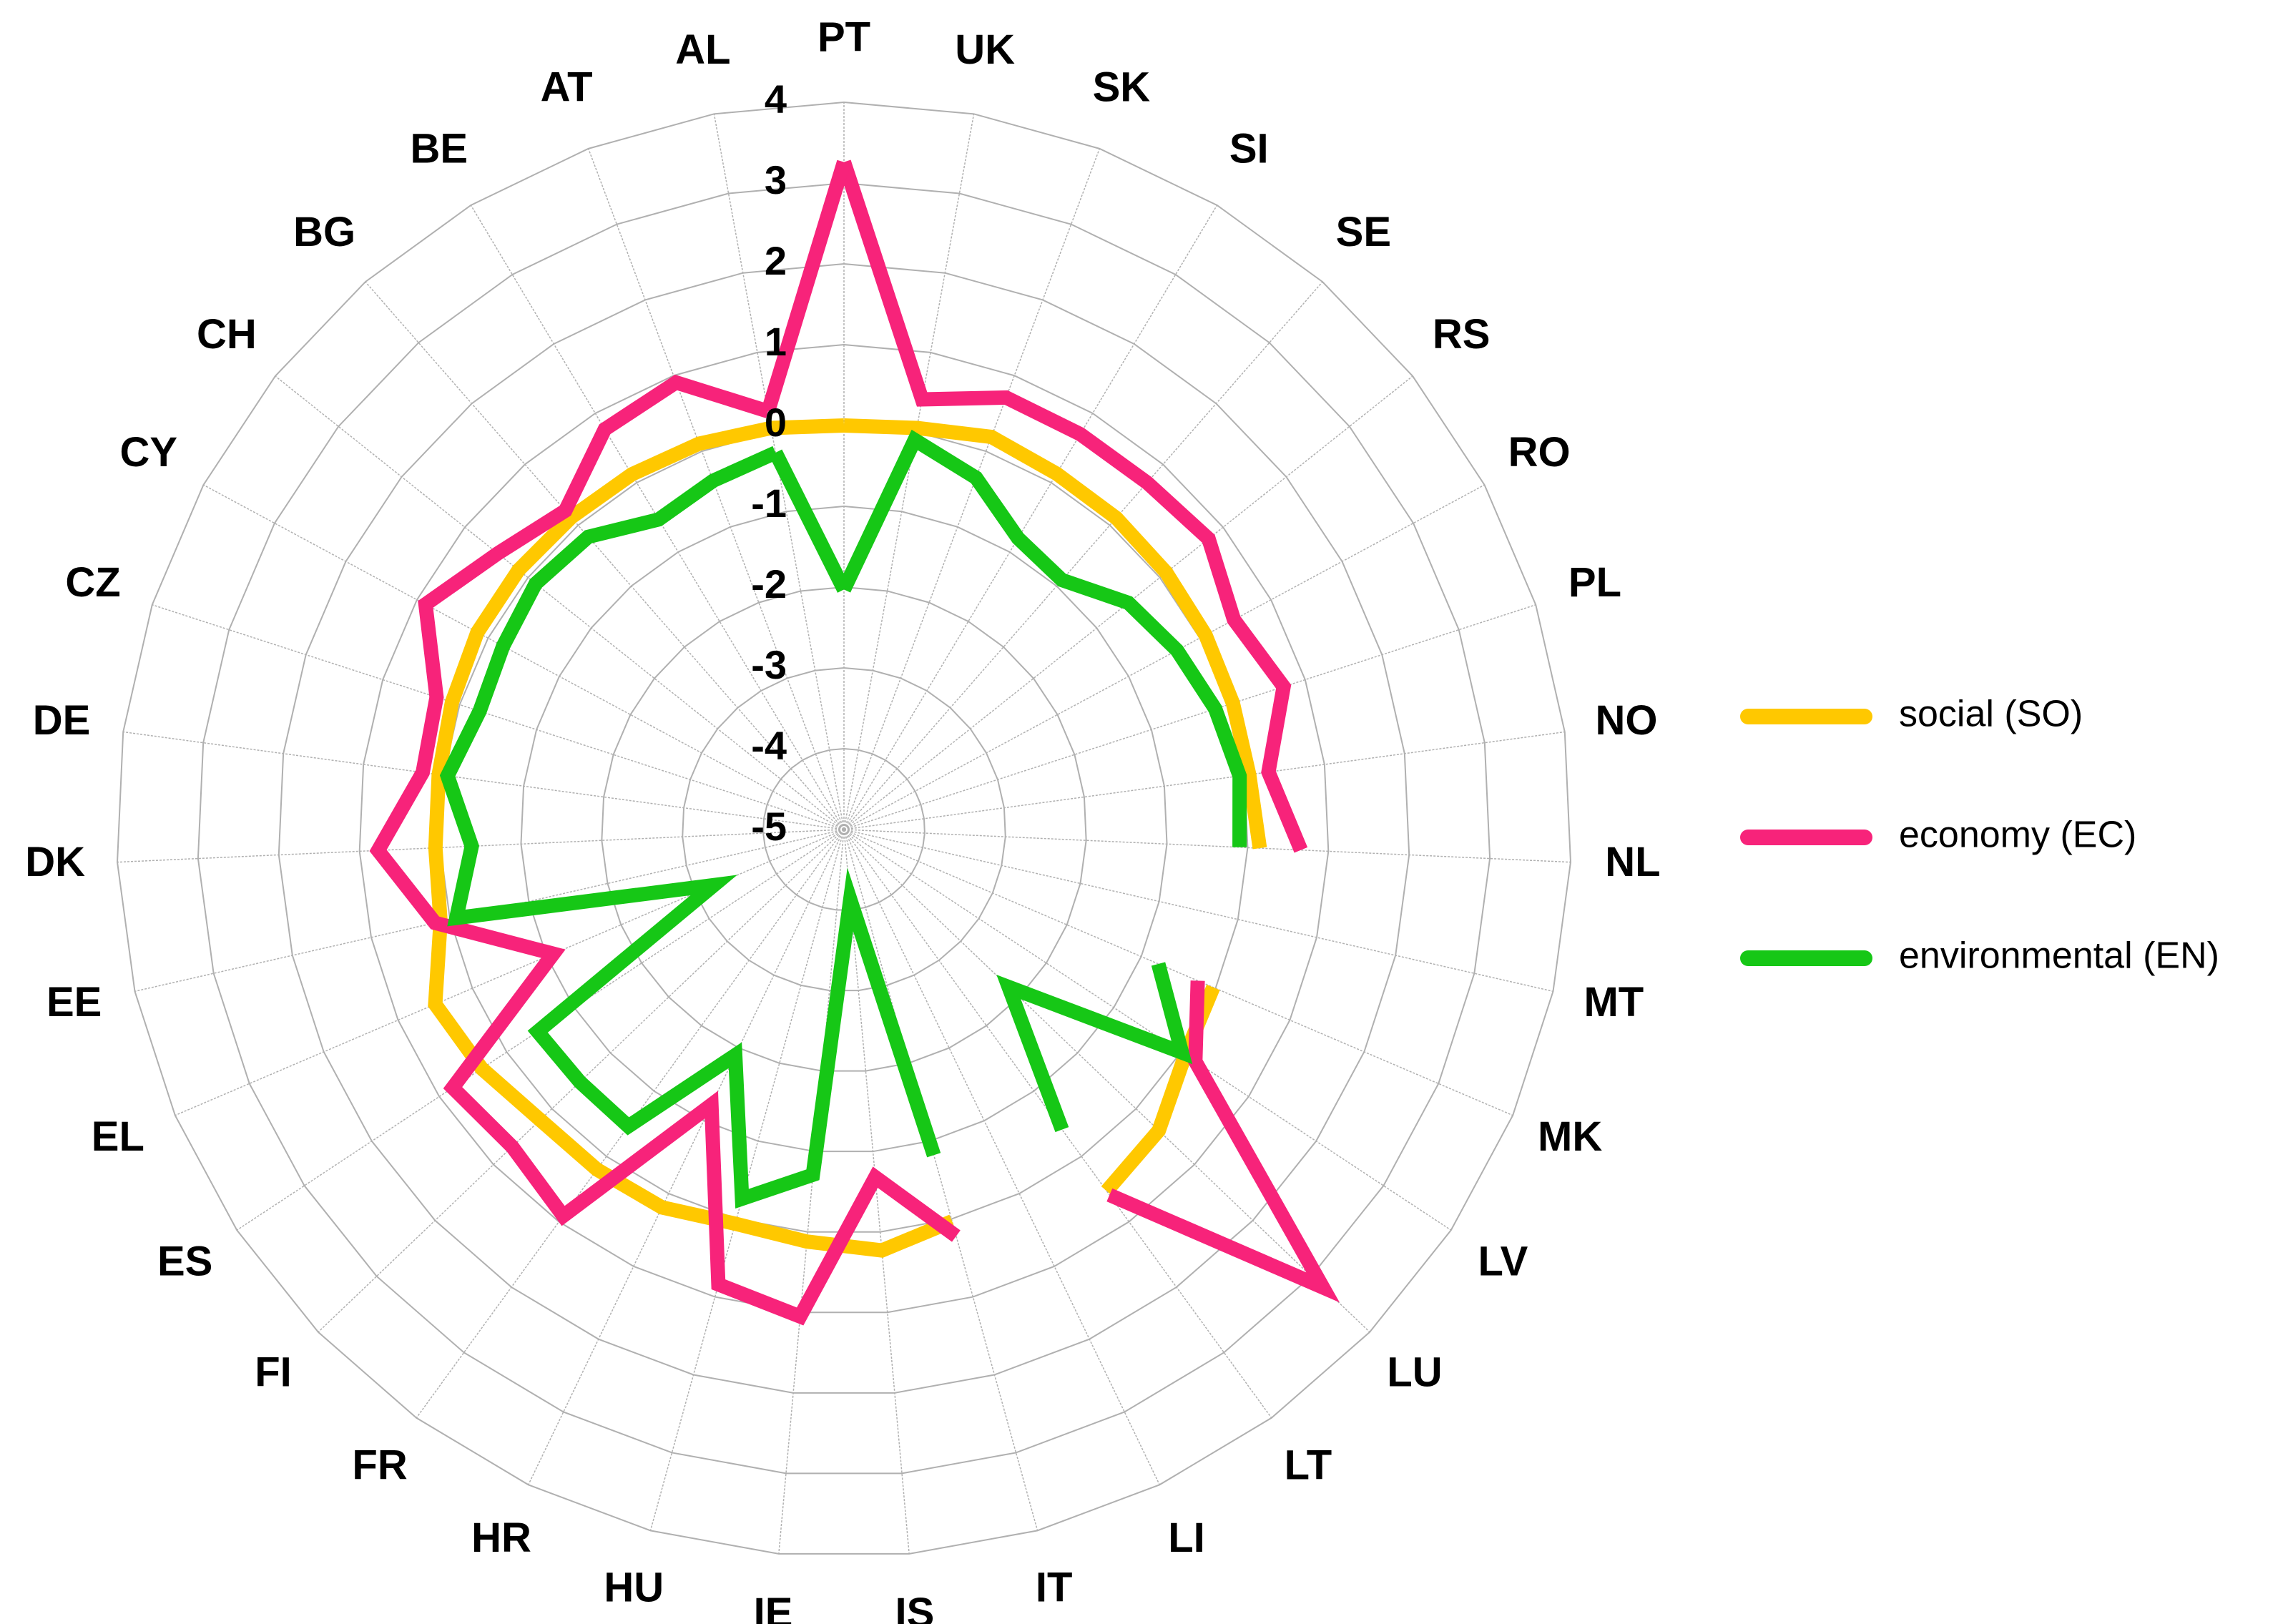 The height and width of the screenshot is (1624, 2293). What do you see at coordinates (379, 1465) in the screenshot?
I see `category-label: FR` at bounding box center [379, 1465].